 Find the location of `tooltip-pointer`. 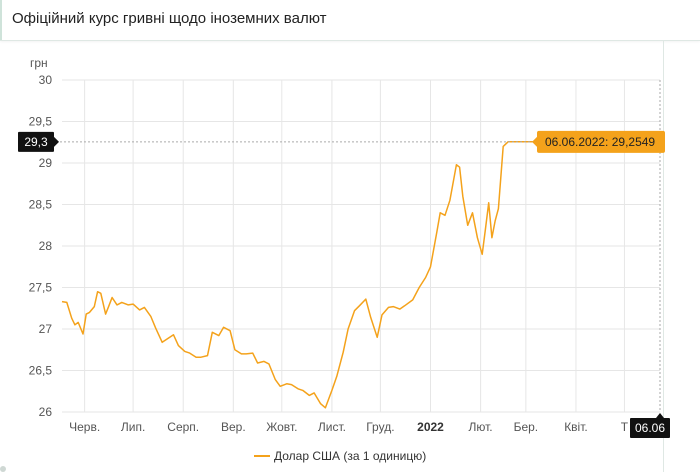

tooltip-pointer is located at coordinates (534, 141).